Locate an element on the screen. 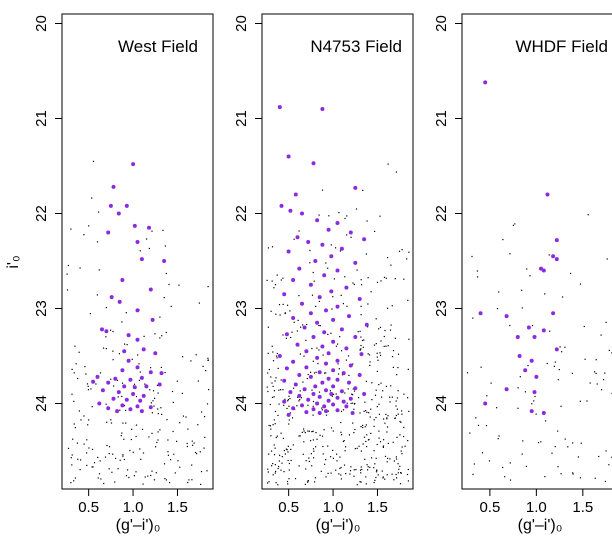 Image resolution: width=612 pixels, height=540 pixels. y-axis: 20 21 22 23 24 is located at coordinates (247, 213).